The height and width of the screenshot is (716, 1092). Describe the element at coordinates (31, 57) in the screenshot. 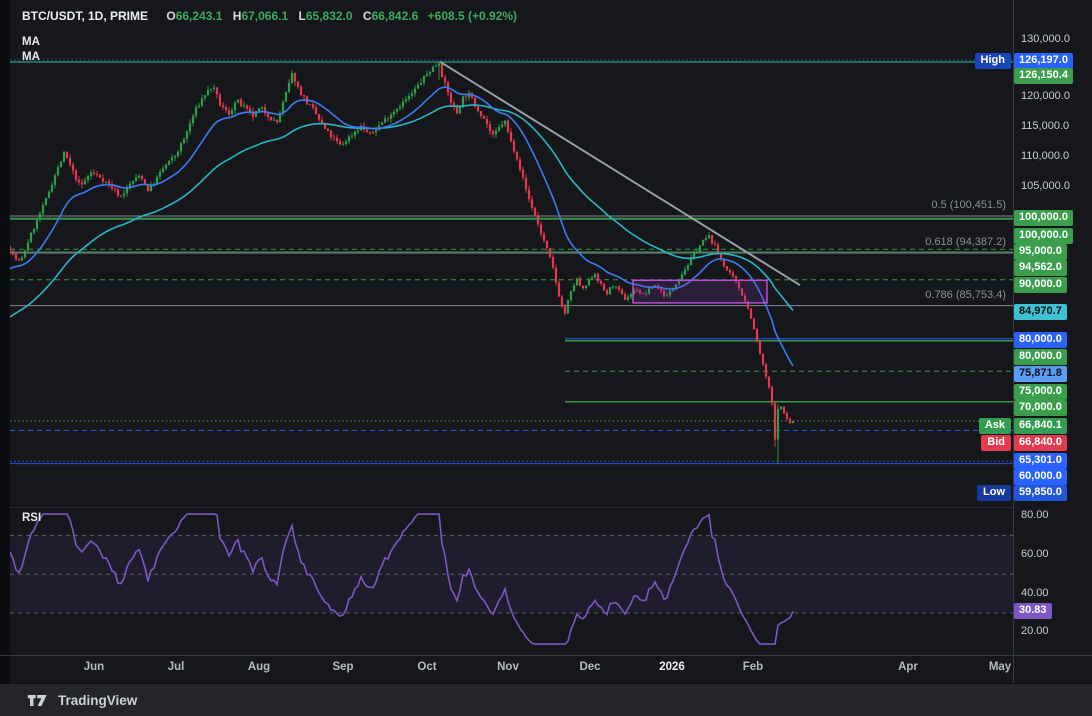

I see `ma-slow-label: MA` at that location.